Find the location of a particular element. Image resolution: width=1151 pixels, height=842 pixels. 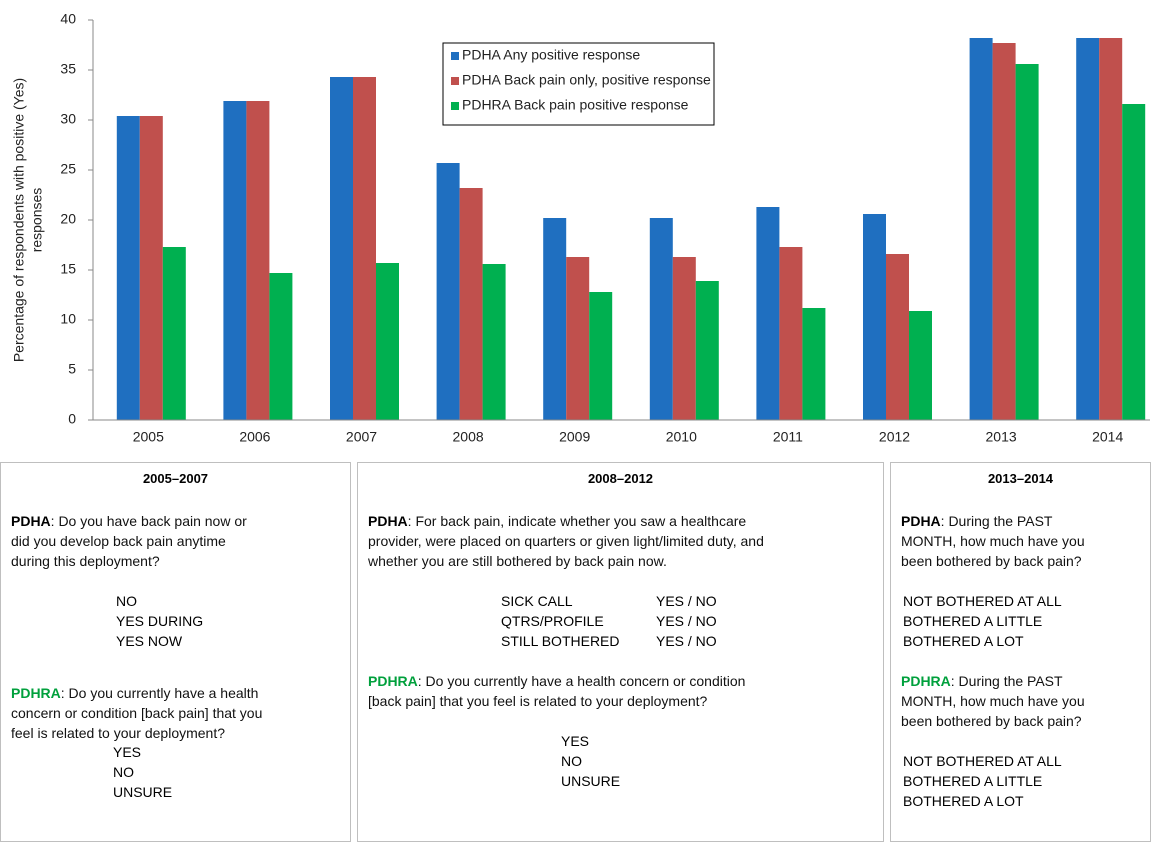

legend-box is located at coordinates (578, 84).